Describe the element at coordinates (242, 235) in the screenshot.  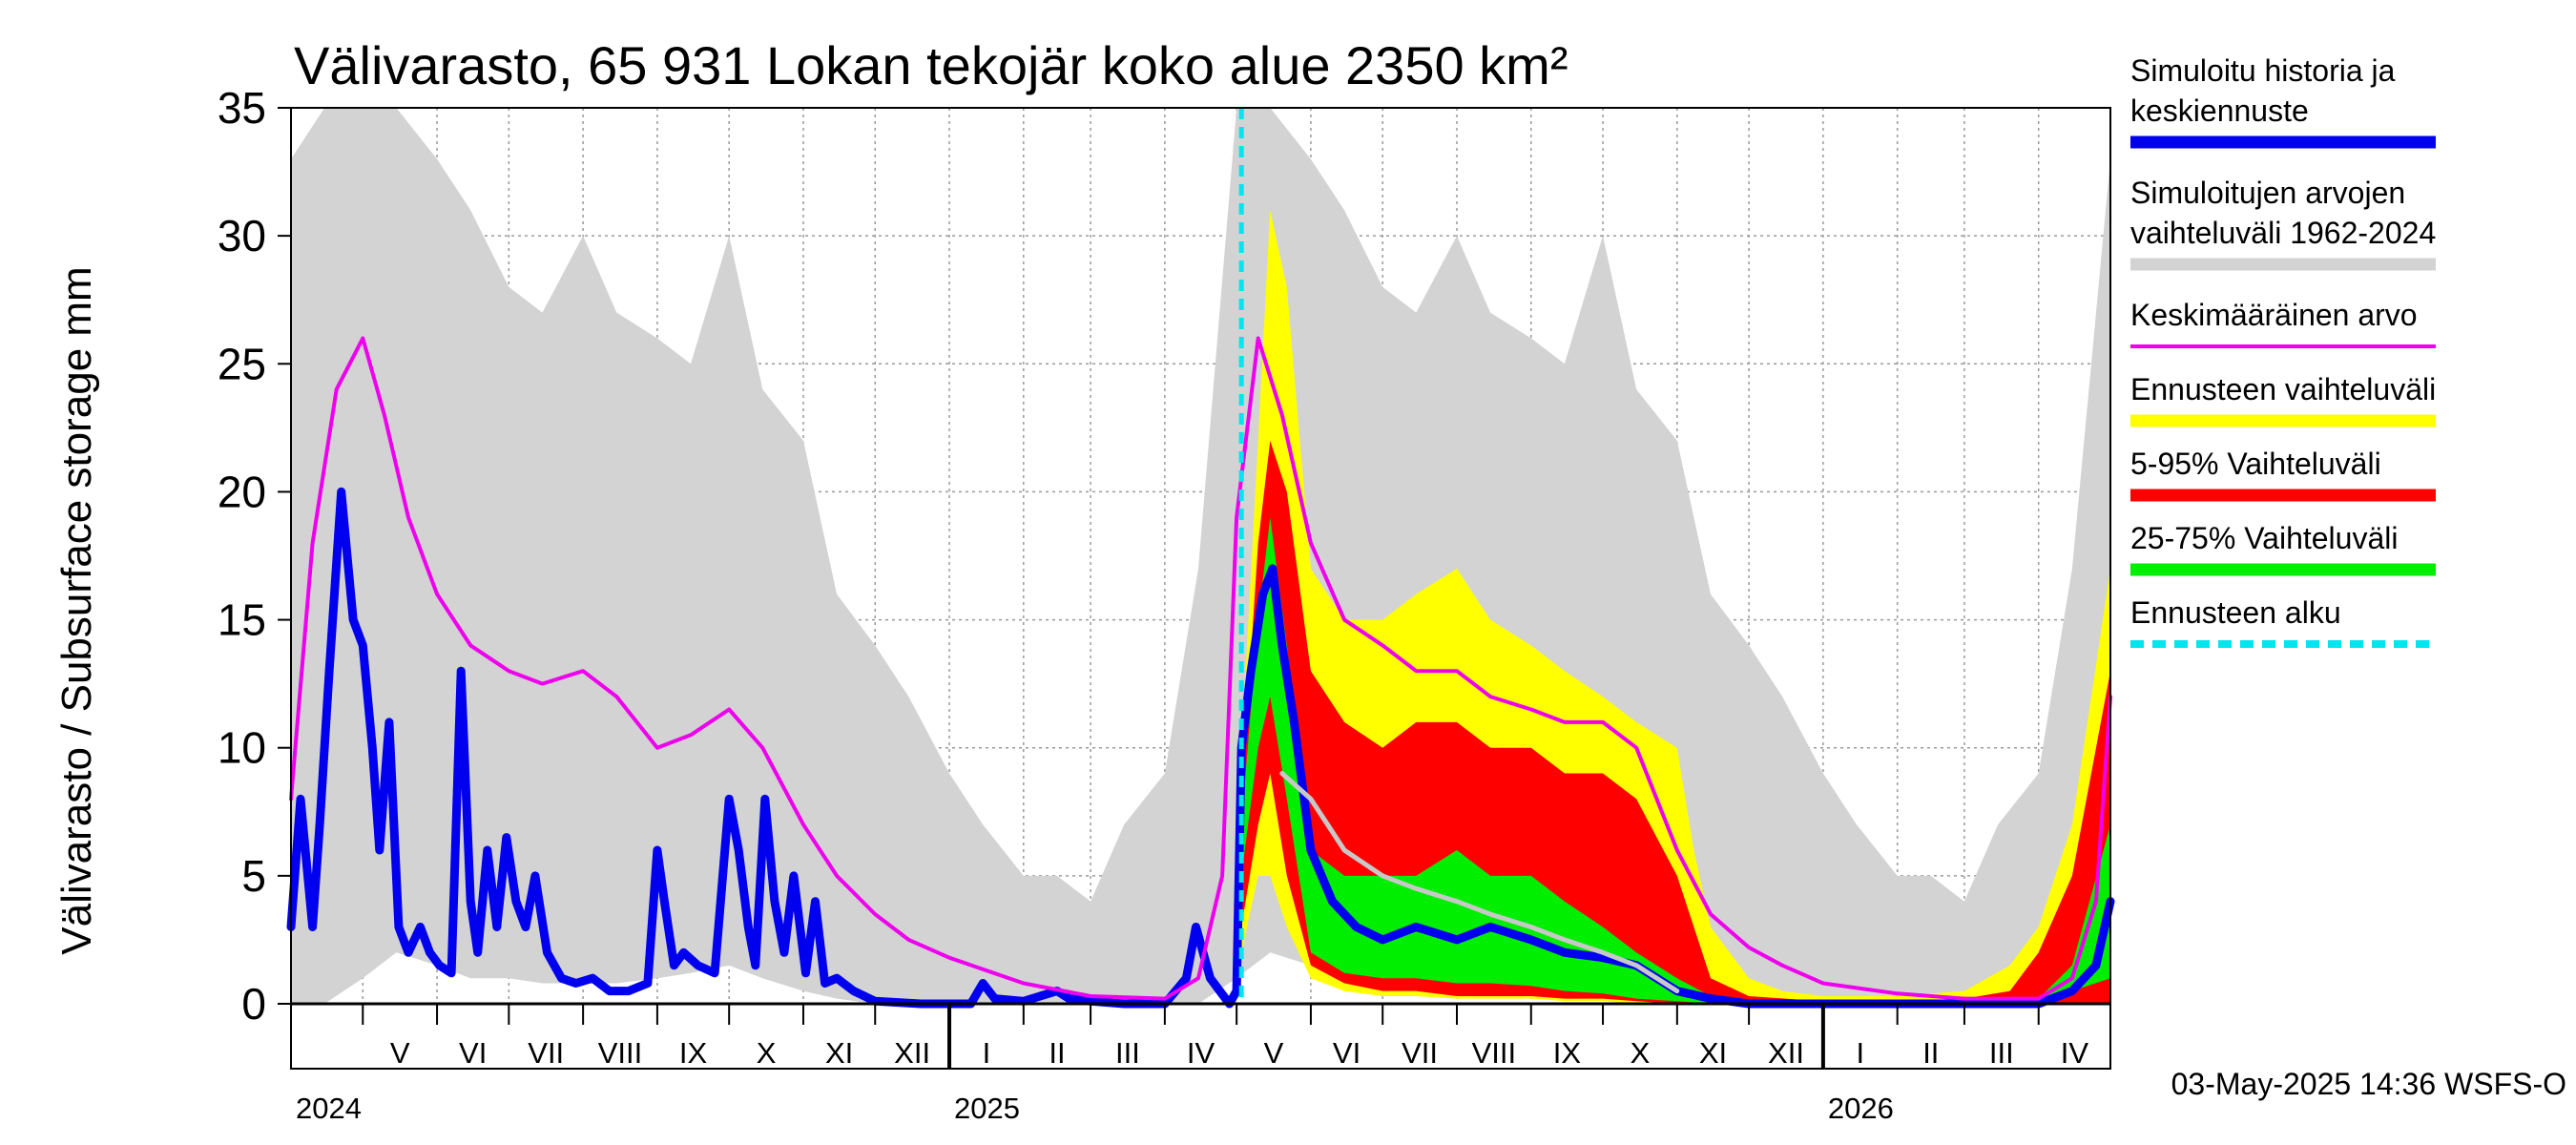
I see `y-tick-label: 30` at that location.